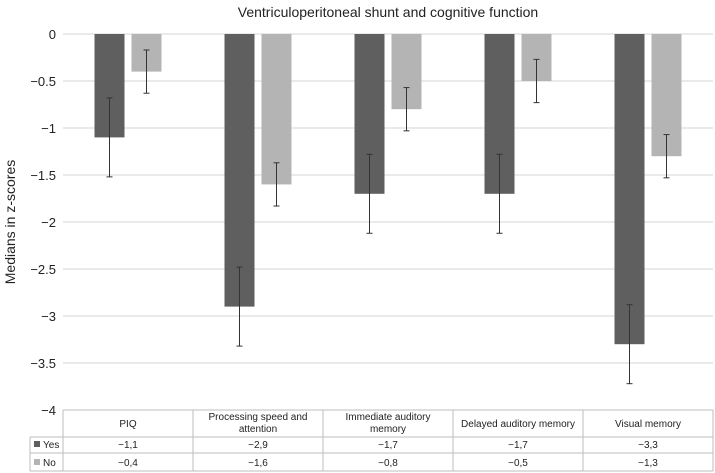  I want to click on y-tick-label: −3, so click(48, 316).